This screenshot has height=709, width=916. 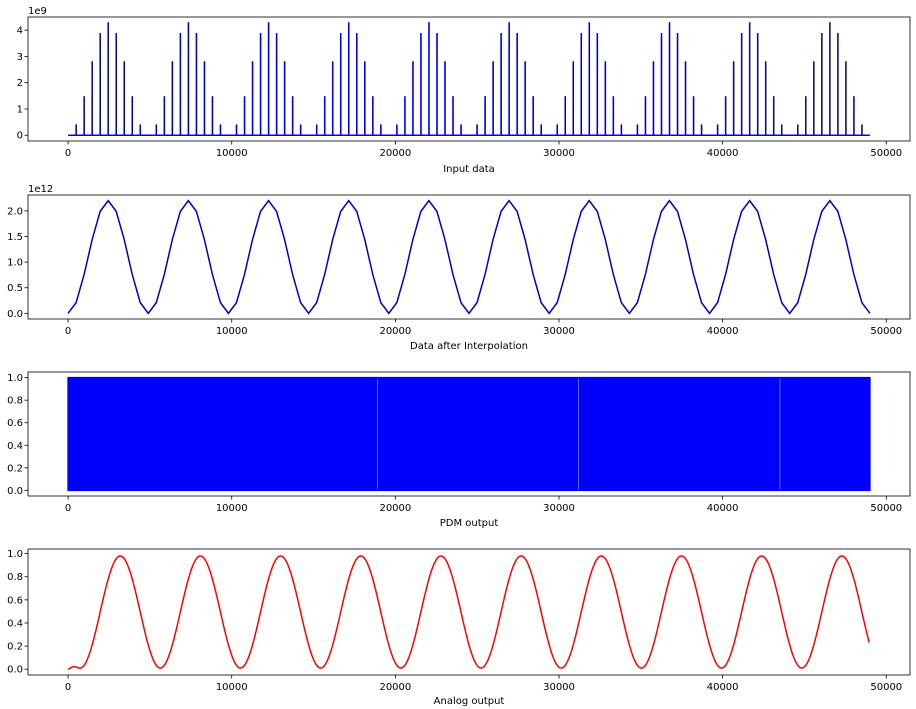 I want to click on y-tick-pdm: 0.0, so click(x=17, y=491).